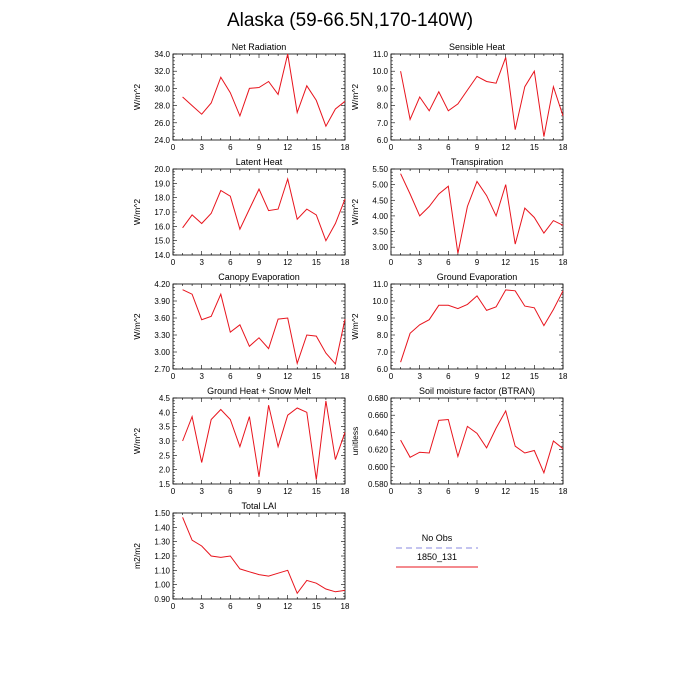 The width and height of the screenshot is (700, 700). Describe the element at coordinates (162, 318) in the screenshot. I see `y-tick-label: 3.60` at that location.